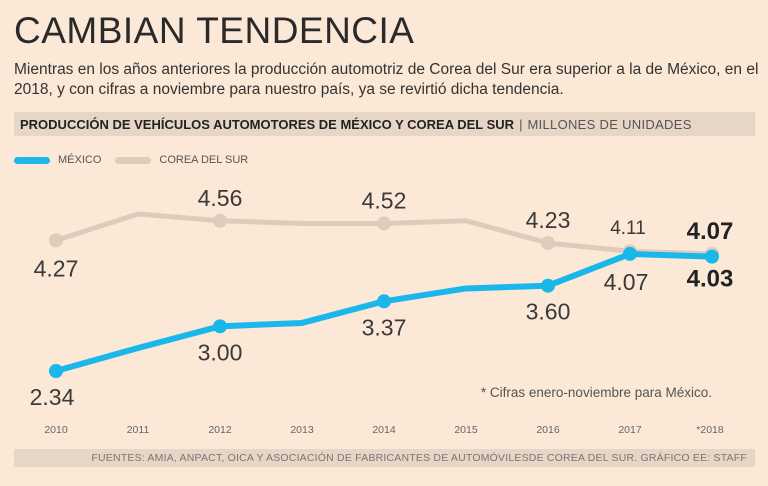 Image resolution: width=768 pixels, height=486 pixels. What do you see at coordinates (220, 352) in the screenshot?
I see `mexico-data-label-2012: 3.00` at bounding box center [220, 352].